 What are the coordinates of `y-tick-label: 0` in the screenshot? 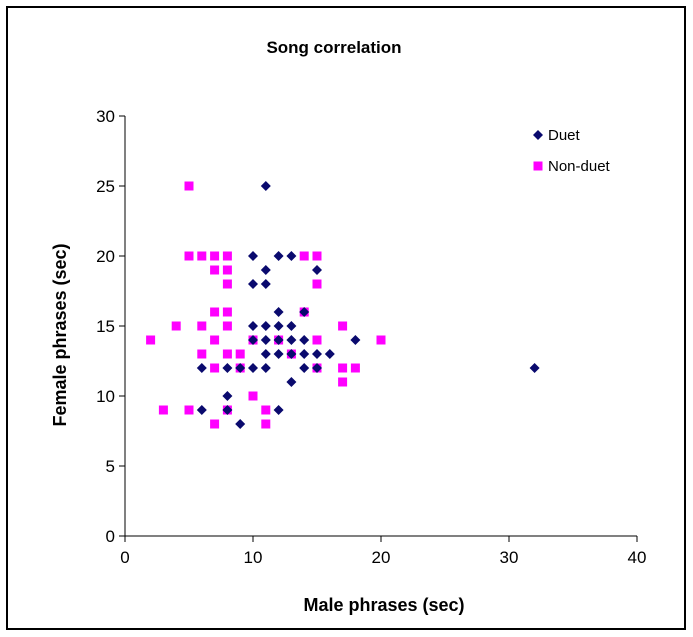 It's located at (110, 536).